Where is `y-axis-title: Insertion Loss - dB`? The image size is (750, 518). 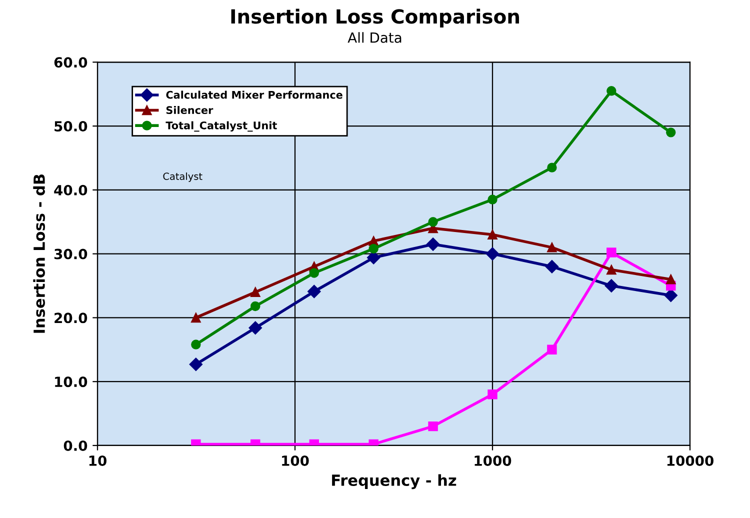 y-axis-title: Insertion Loss - dB is located at coordinates (39, 253).